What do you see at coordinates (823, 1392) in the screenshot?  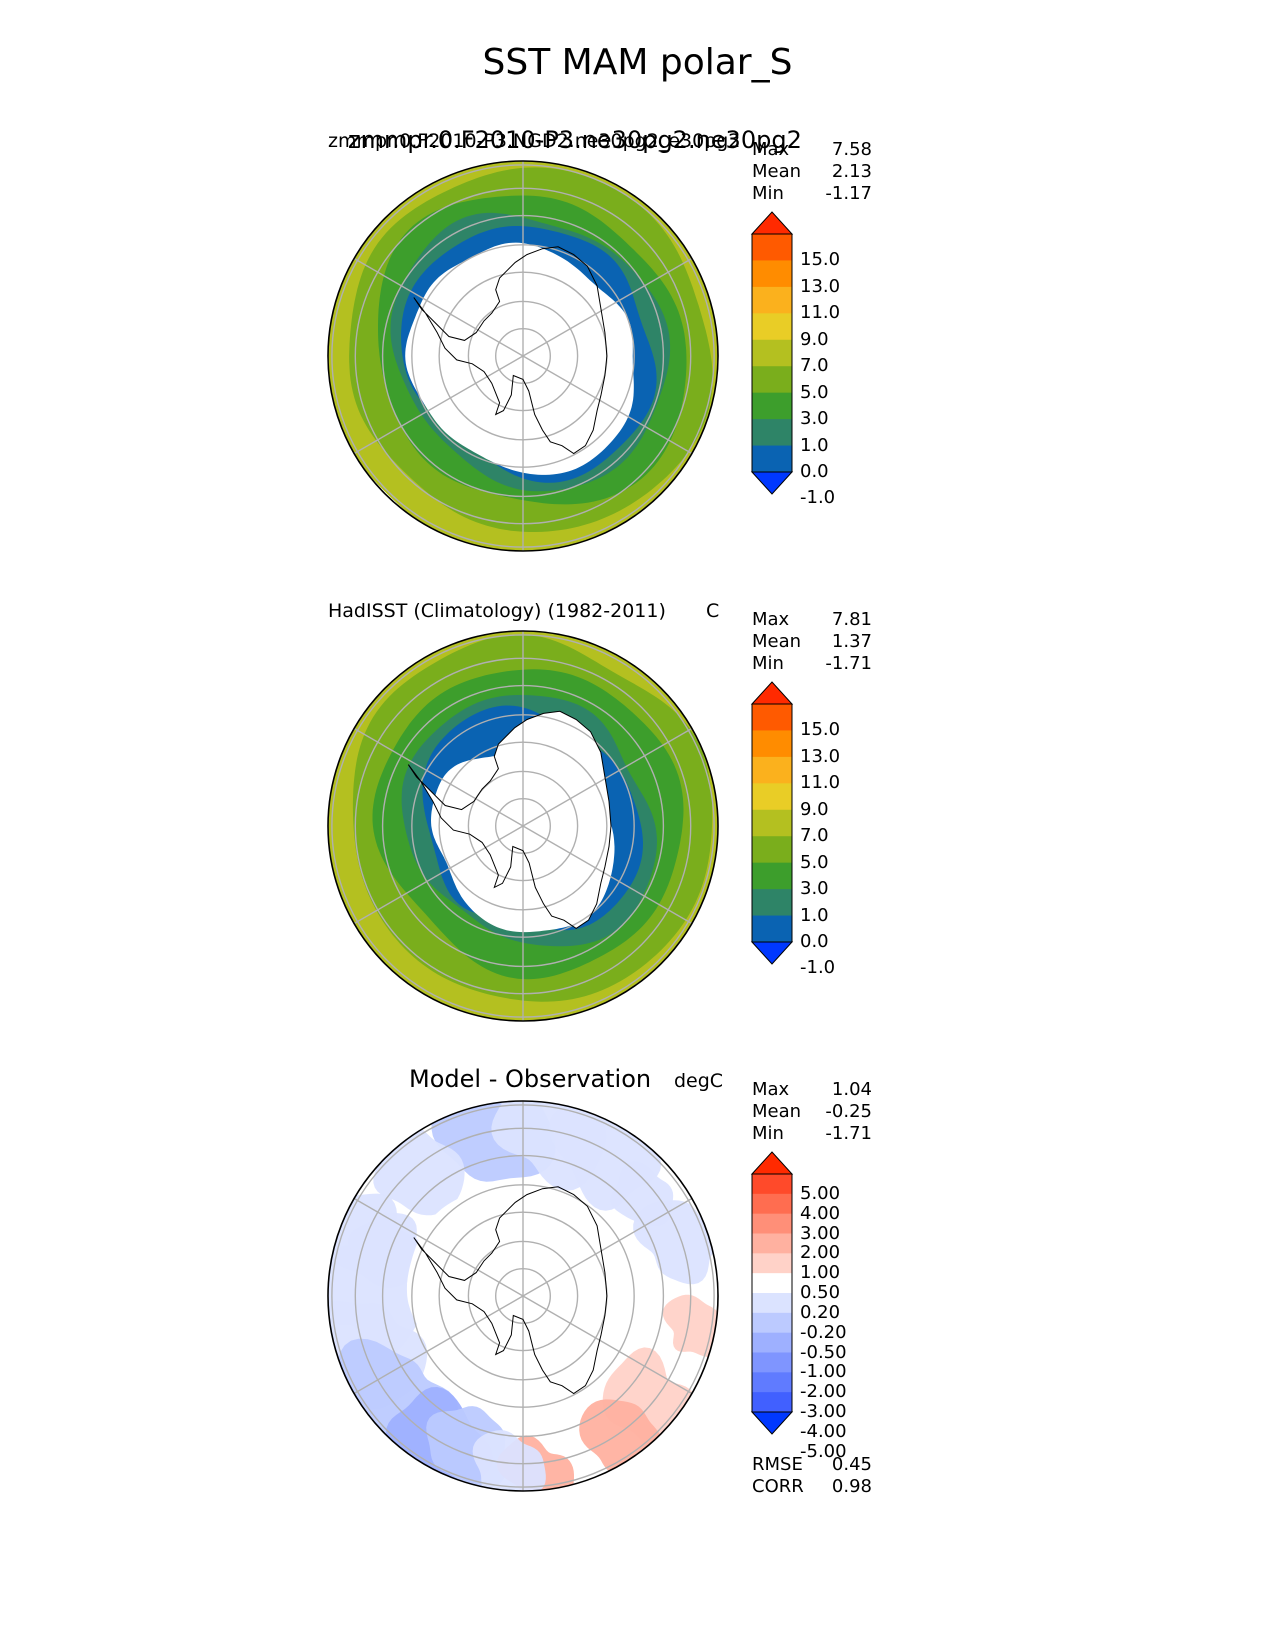 I see `colorbar-tick-label: -2.00` at bounding box center [823, 1392].